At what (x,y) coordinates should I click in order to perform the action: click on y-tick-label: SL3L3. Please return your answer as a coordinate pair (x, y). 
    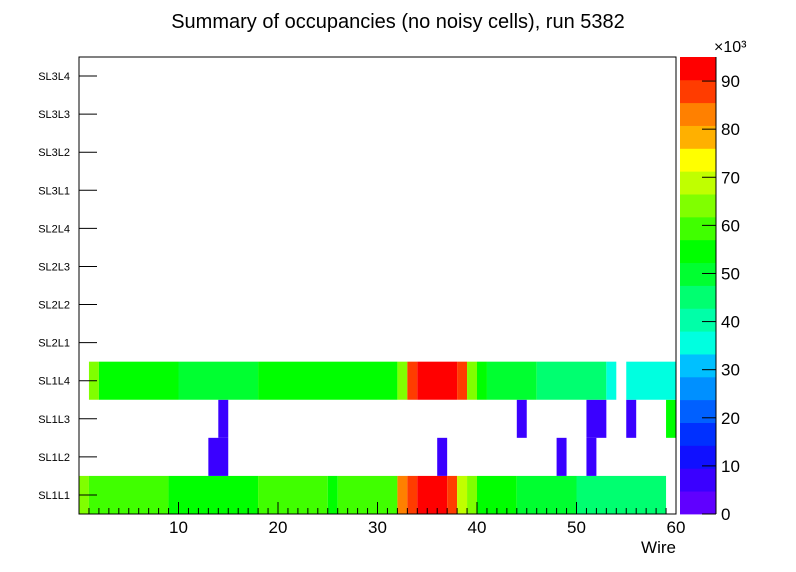
    Looking at the image, I should click on (54, 115).